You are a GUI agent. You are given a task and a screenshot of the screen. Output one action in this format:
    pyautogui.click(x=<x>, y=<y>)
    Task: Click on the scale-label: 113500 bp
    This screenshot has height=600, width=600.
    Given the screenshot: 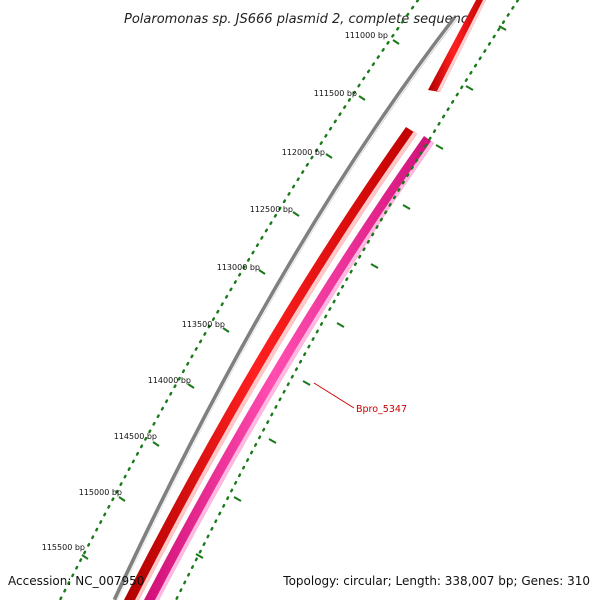 What is the action you would take?
    pyautogui.click(x=203, y=324)
    